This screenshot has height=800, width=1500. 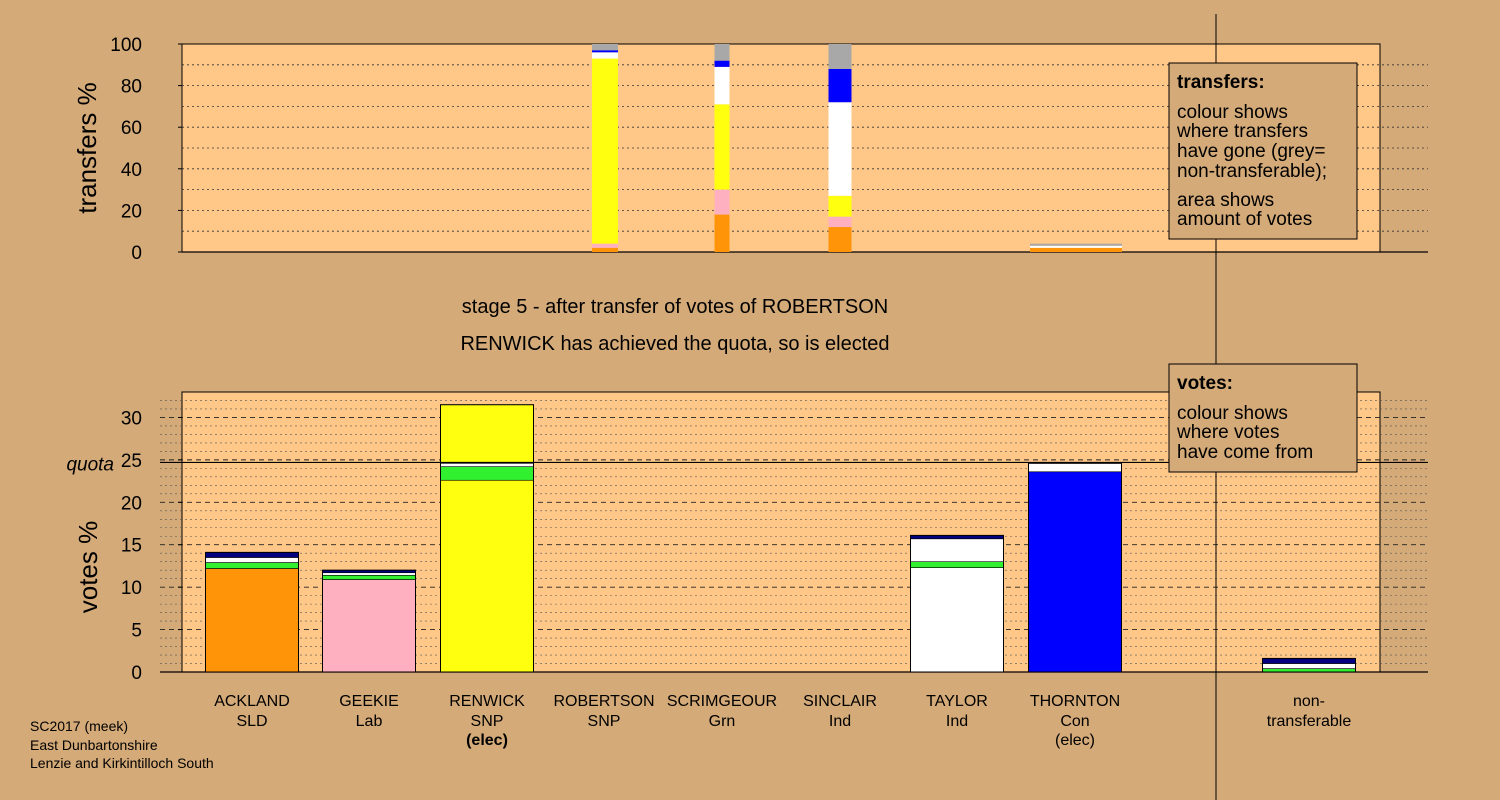 I want to click on candidate-party: Grn, so click(x=722, y=721).